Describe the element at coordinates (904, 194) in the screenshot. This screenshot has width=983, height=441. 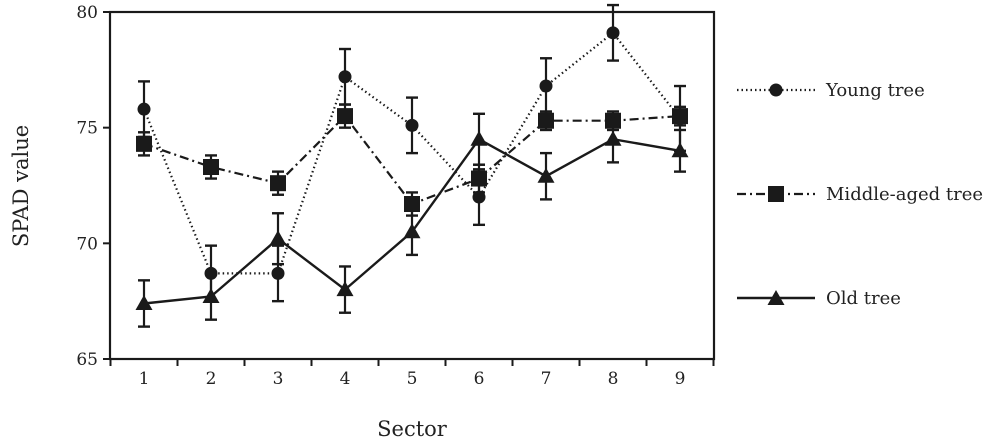
I see `legend-label-middle-aged-tree: Middle-aged tree` at that location.